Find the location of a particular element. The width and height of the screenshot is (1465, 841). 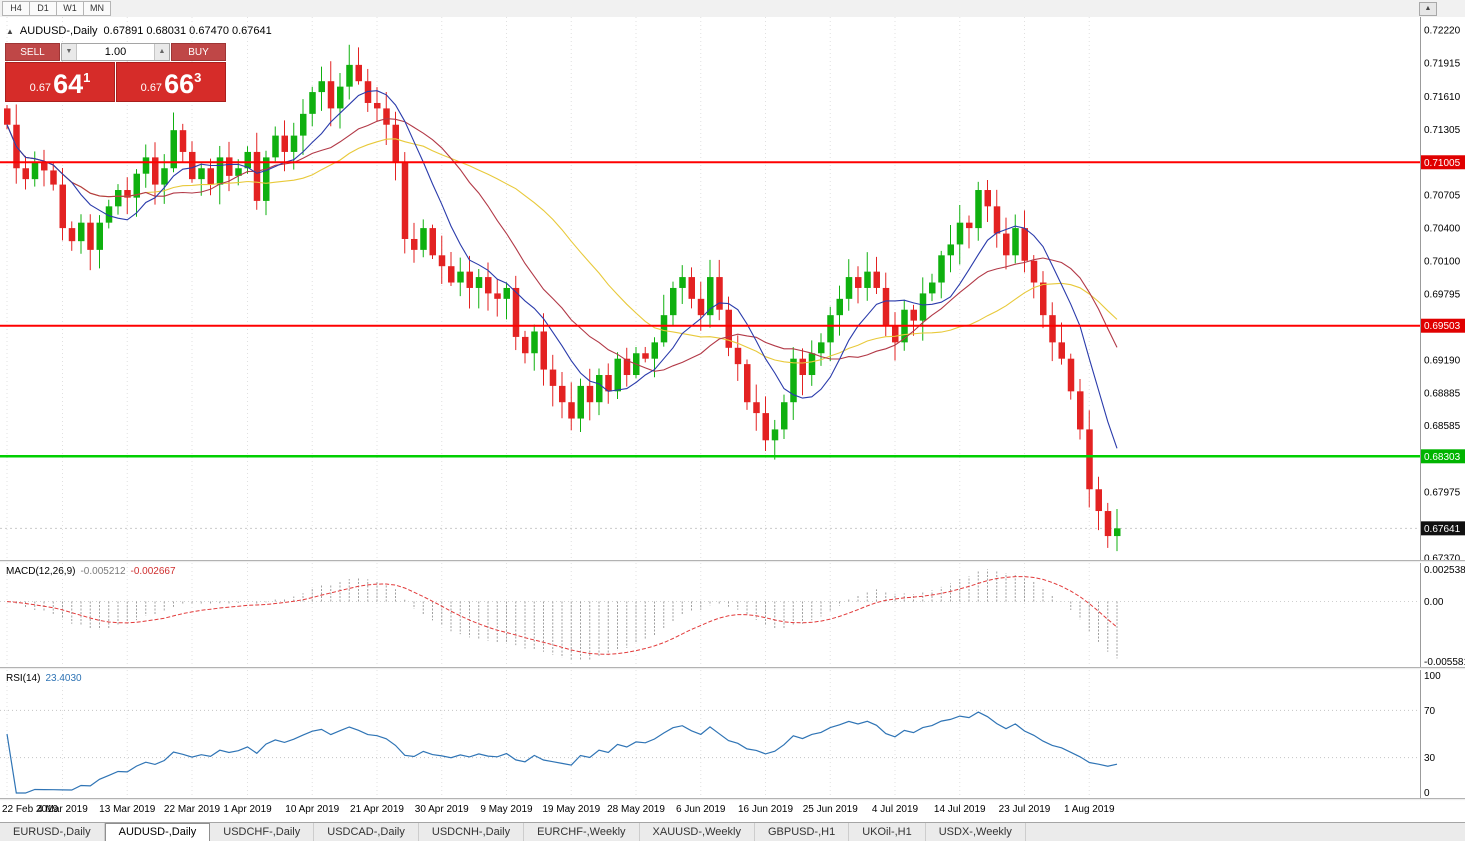

date-label: 21 Apr 2019 is located at coordinates (377, 809).